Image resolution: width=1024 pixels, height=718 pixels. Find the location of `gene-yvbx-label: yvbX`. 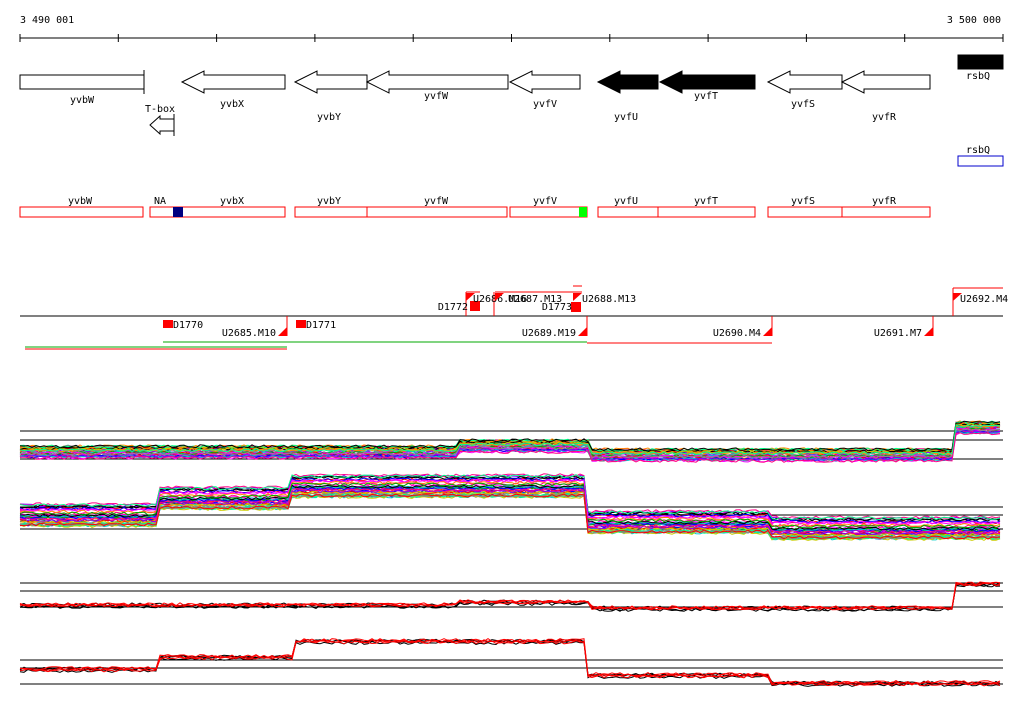

gene-yvbx-label: yvbX is located at coordinates (232, 104).